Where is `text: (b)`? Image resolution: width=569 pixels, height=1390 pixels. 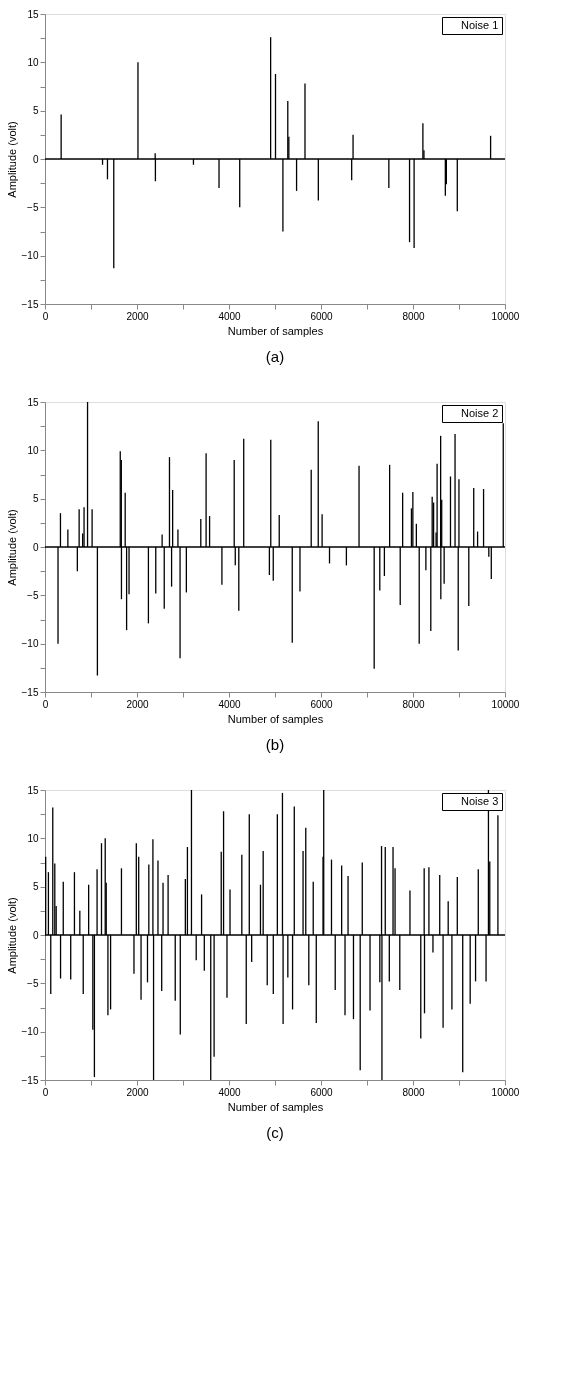
text: (b) is located at coordinates (275, 744).